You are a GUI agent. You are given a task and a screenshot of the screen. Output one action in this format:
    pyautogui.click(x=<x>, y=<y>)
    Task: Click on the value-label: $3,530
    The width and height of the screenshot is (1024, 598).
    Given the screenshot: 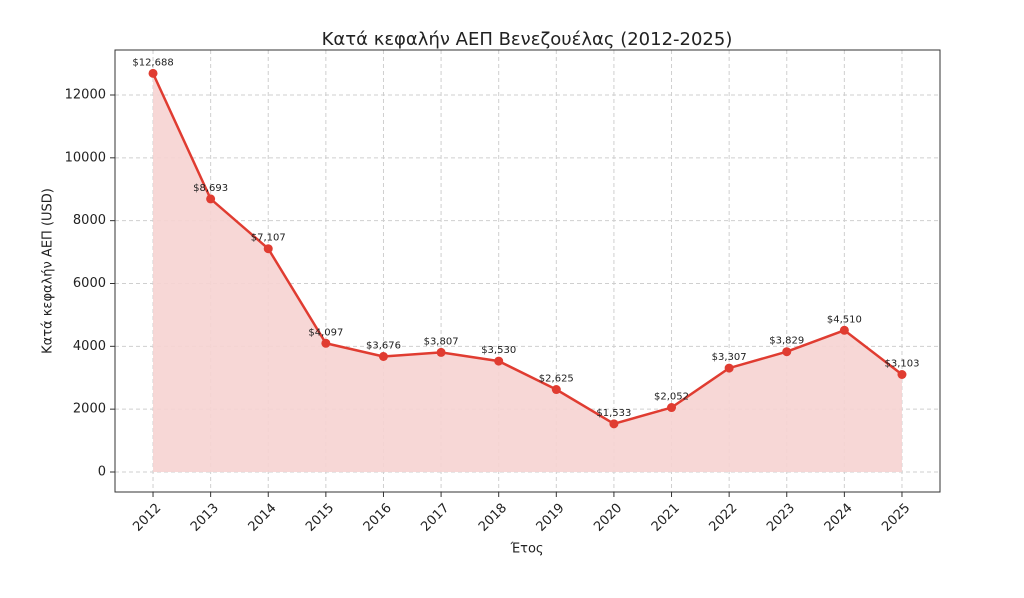 What is the action you would take?
    pyautogui.click(x=498, y=350)
    